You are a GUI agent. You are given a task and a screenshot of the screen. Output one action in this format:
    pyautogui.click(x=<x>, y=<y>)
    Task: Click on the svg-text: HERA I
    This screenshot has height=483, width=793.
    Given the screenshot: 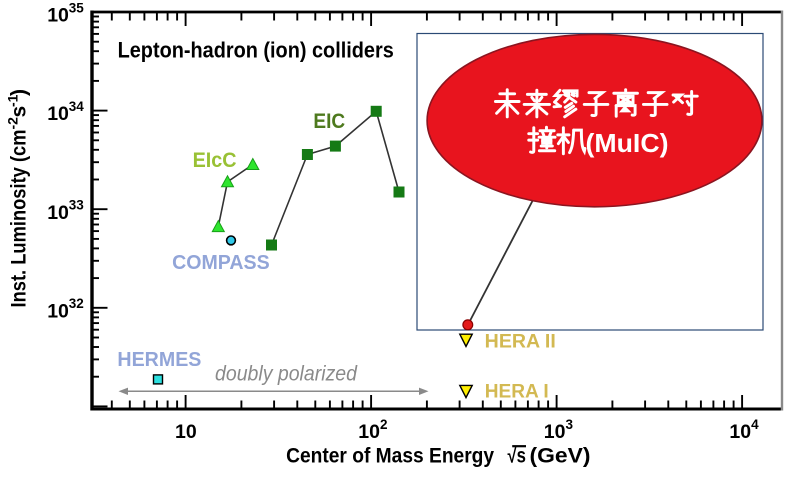 What is the action you would take?
    pyautogui.click(x=517, y=392)
    